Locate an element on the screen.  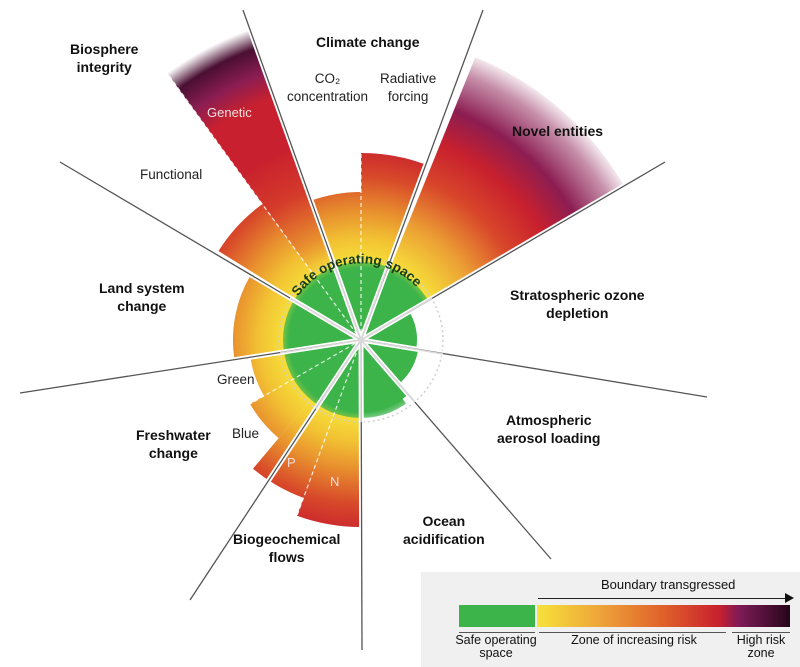
label-ocean-acidification: Ocean acidification is located at coordinates (444, 530).